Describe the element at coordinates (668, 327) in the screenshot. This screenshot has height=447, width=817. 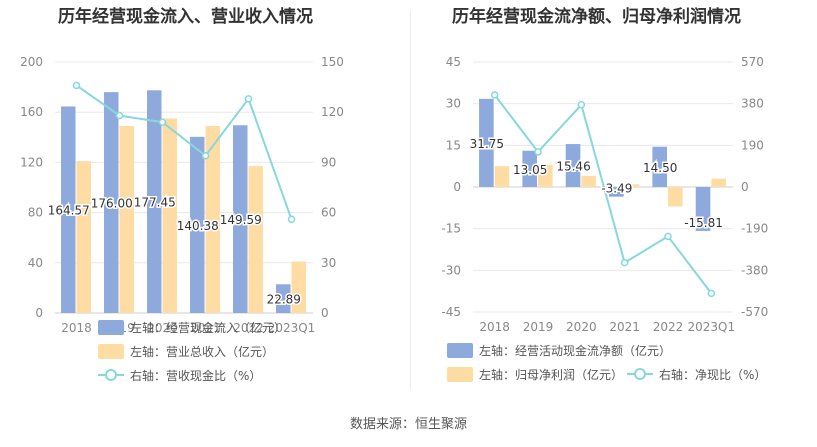
I see `right-x-tick: 2022` at that location.